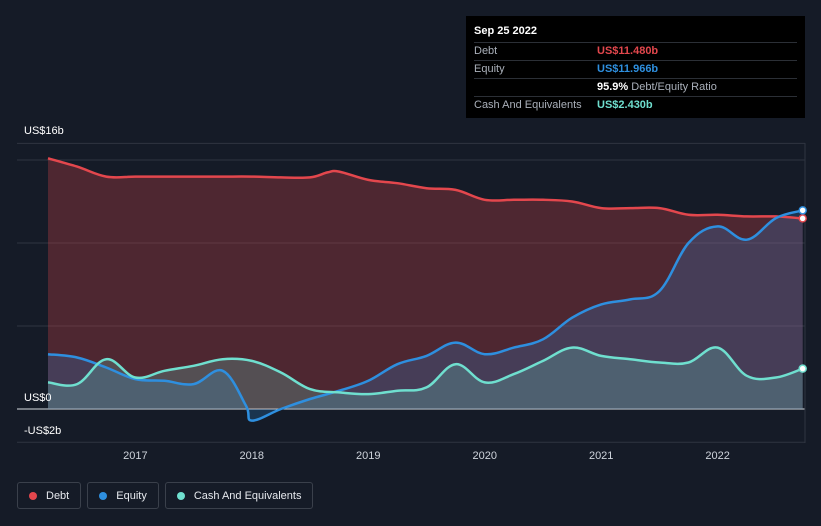 This screenshot has height=526, width=821. Describe the element at coordinates (489, 69) in the screenshot. I see `tooltip-equity-label: Equity` at that location.